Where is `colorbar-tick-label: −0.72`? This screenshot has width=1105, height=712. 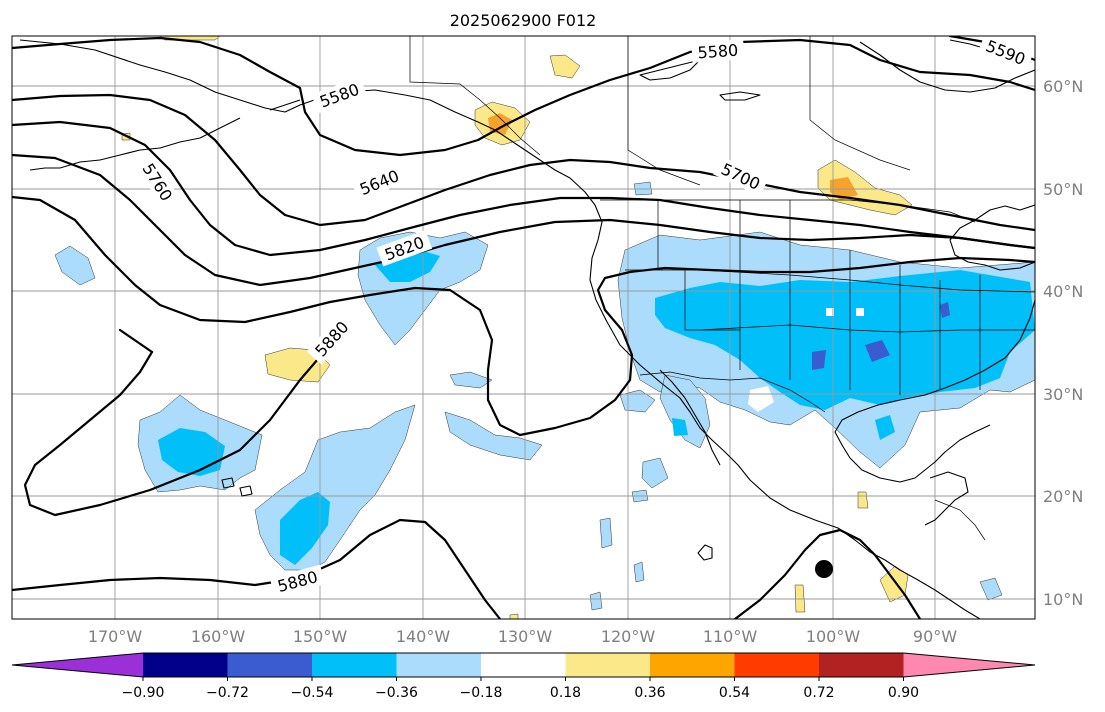
colorbar-tick-label: −0.72 is located at coordinates (227, 693).